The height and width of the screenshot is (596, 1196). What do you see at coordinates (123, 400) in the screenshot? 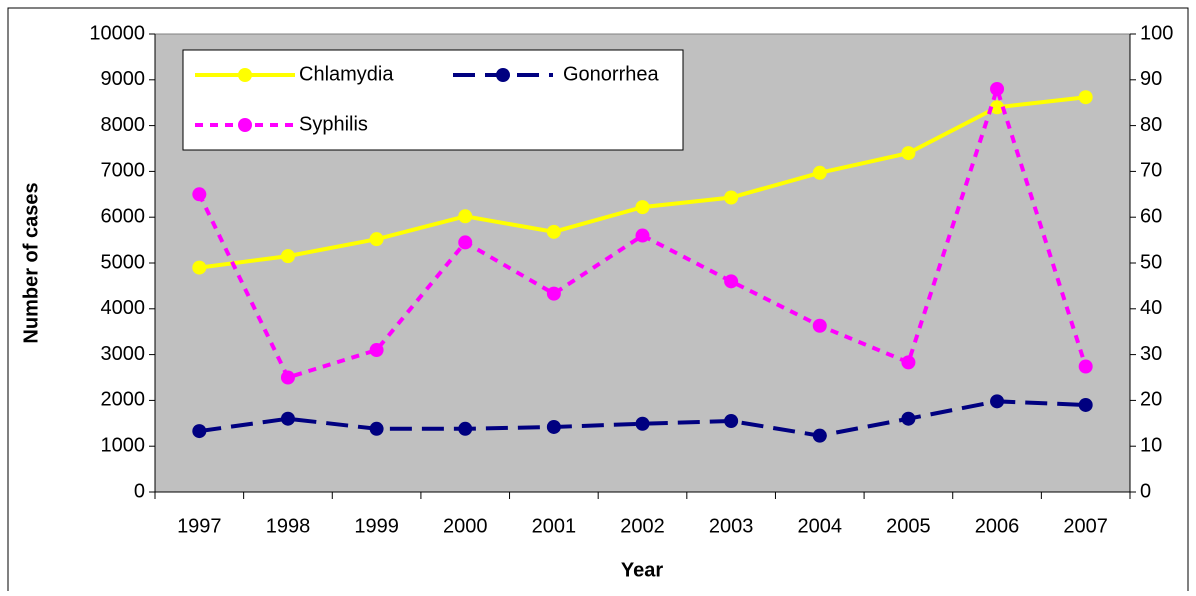
I see `y-tick-label: 2000` at bounding box center [123, 400].